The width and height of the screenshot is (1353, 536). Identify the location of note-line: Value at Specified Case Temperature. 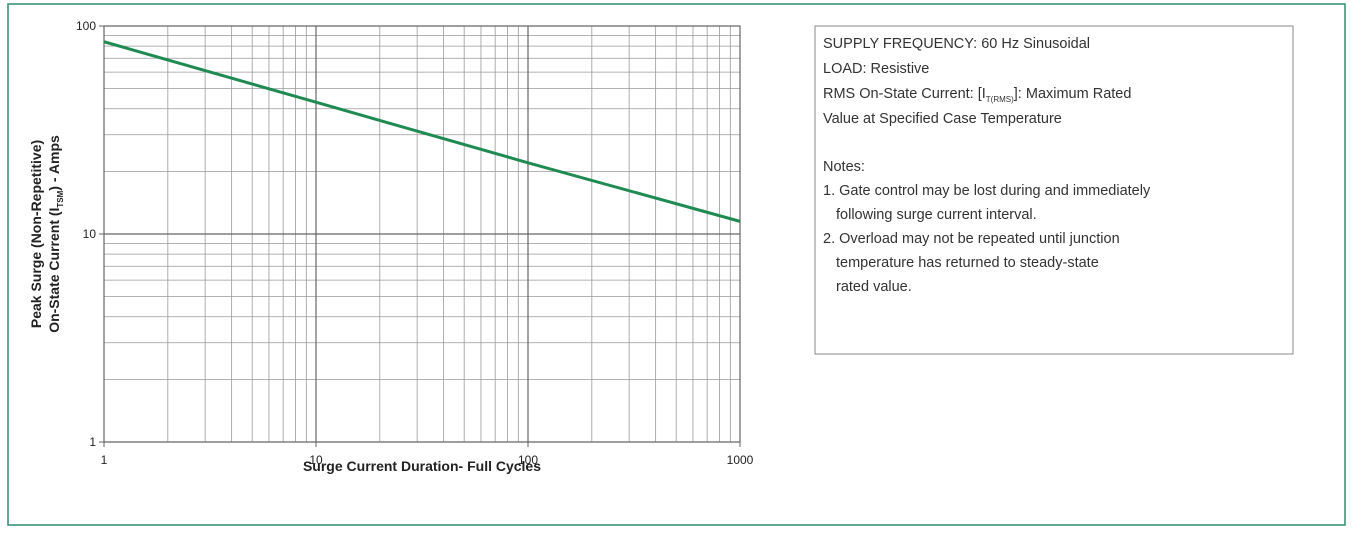
(942, 119).